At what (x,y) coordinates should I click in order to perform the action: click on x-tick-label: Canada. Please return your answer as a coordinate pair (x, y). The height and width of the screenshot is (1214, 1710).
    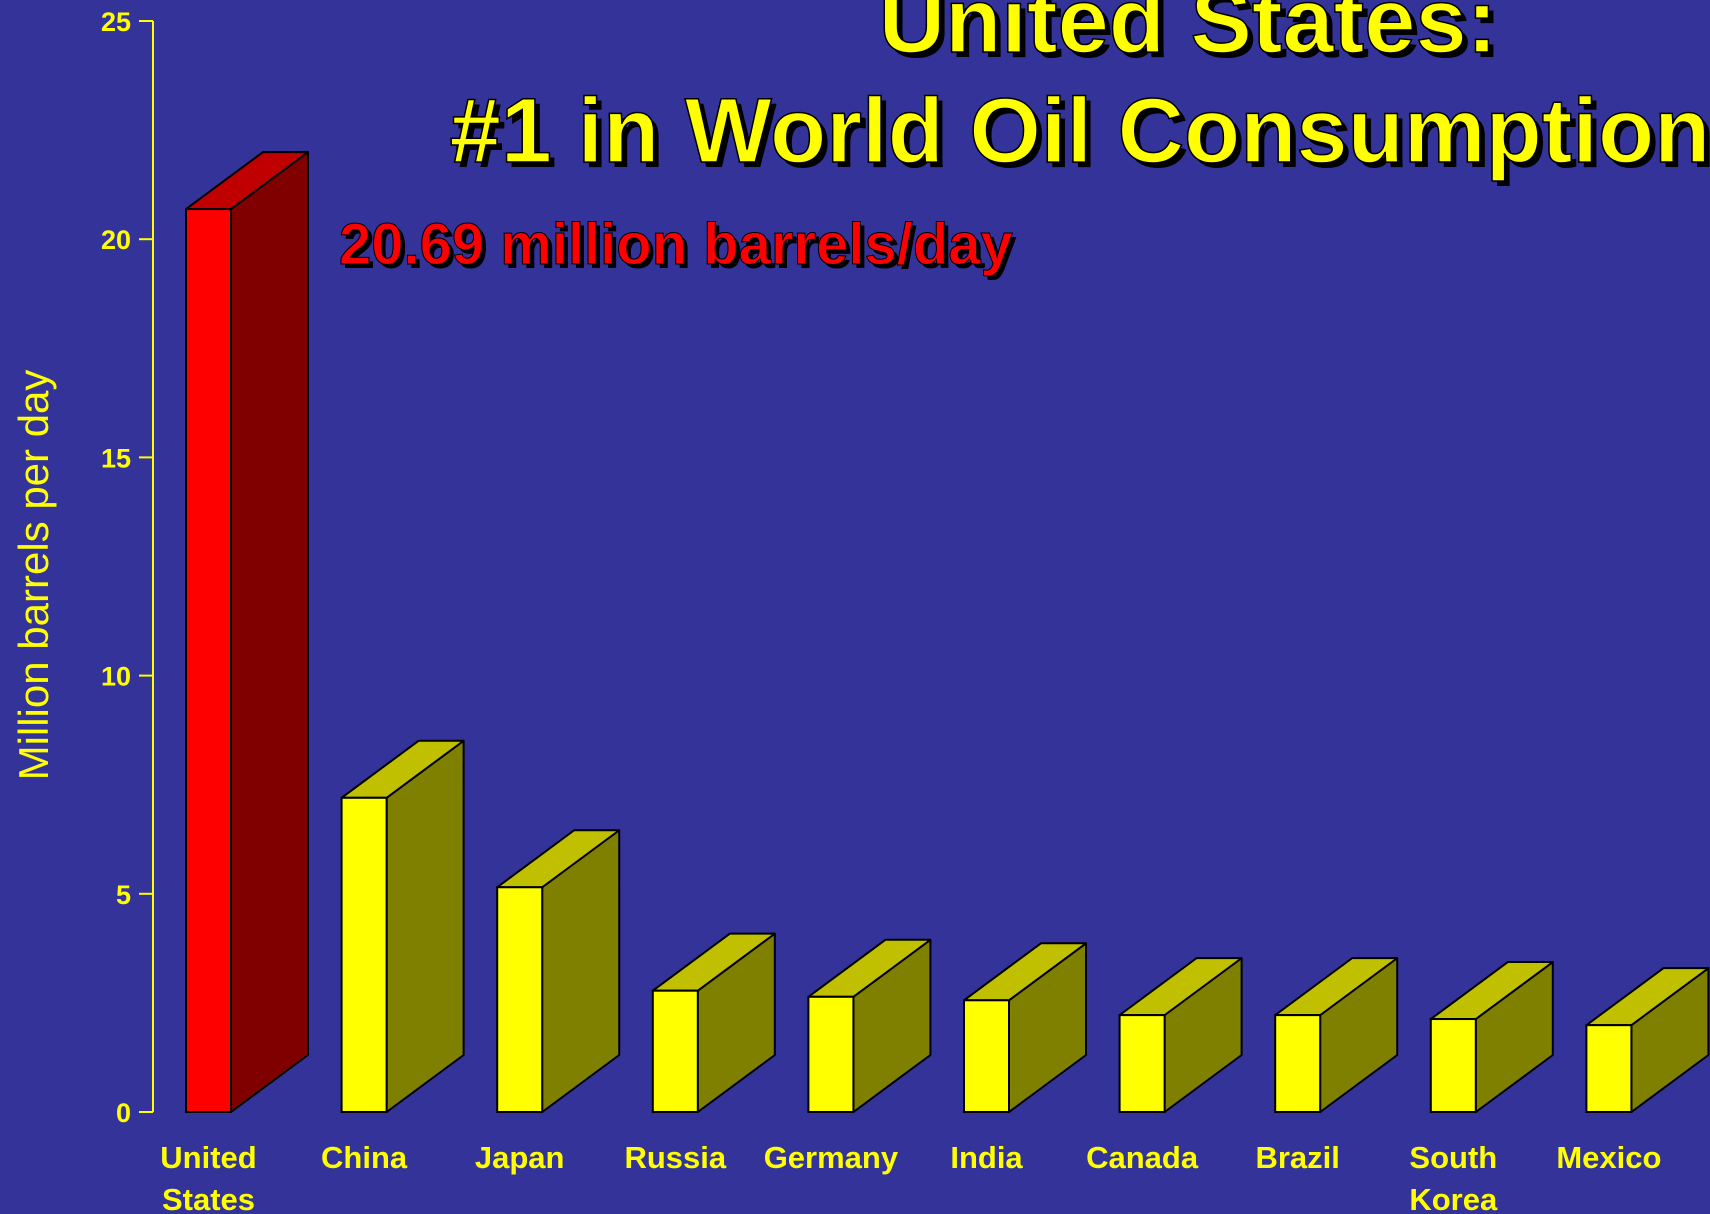
    Looking at the image, I should click on (1142, 1157).